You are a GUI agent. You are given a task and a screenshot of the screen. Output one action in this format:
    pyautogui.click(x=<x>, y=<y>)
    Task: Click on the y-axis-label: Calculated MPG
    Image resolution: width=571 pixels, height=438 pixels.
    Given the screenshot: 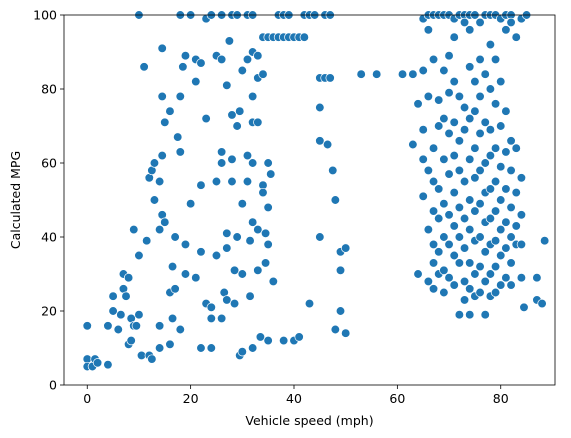 What is the action you would take?
    pyautogui.click(x=15, y=200)
    